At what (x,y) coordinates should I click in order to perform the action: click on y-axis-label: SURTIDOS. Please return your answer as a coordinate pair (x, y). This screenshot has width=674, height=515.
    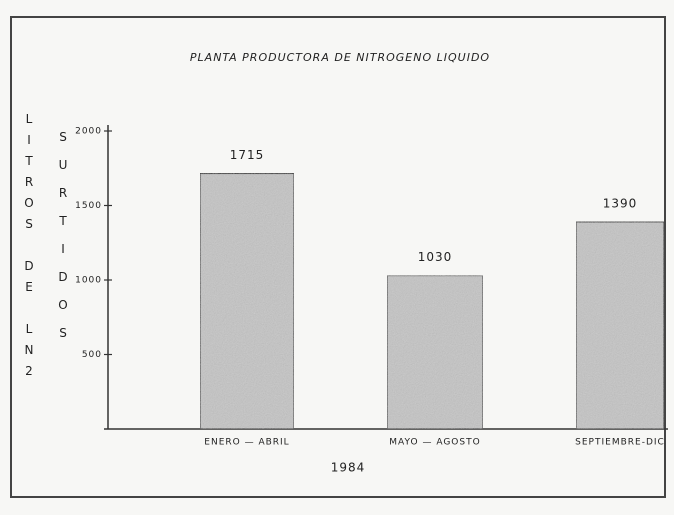
    Looking at the image, I should click on (63, 242).